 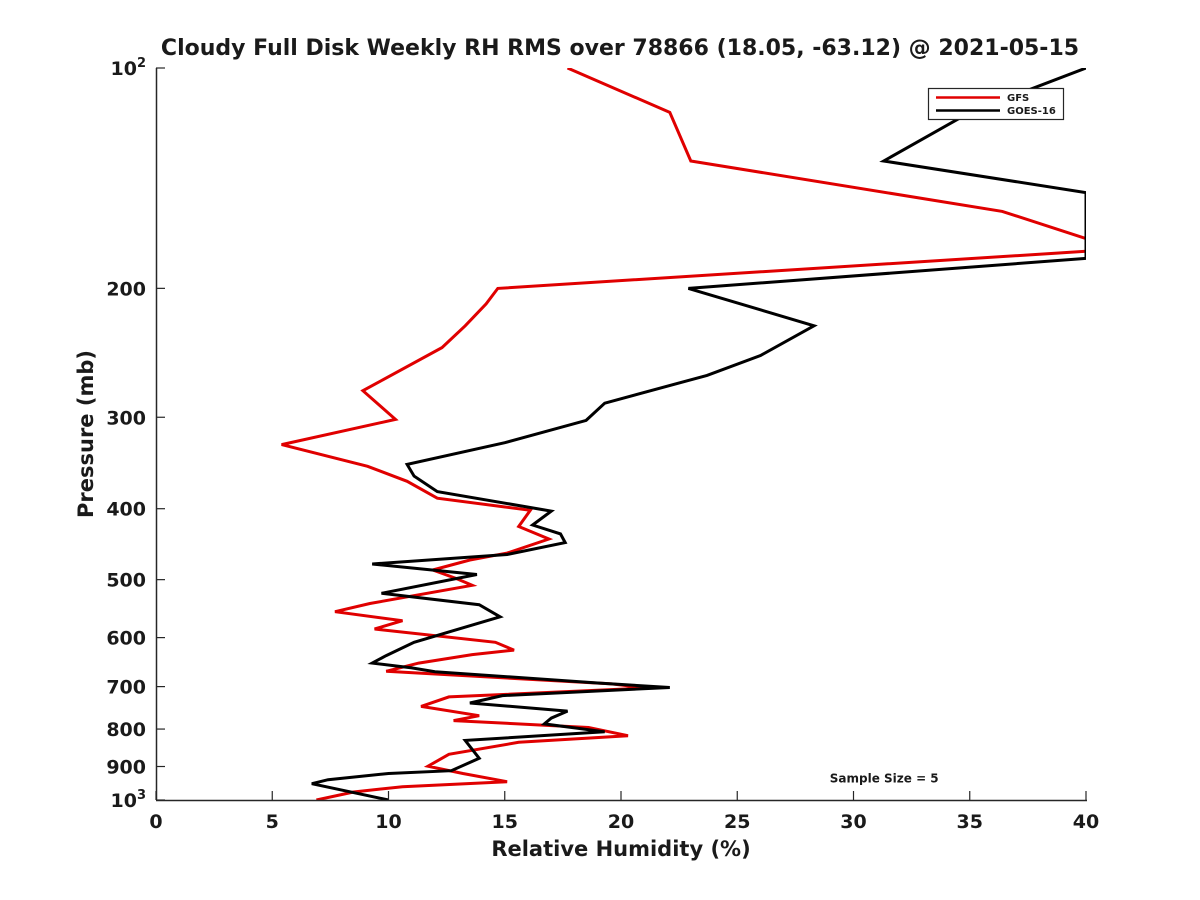 I want to click on legend: GFS GOES-16, so click(x=996, y=104).